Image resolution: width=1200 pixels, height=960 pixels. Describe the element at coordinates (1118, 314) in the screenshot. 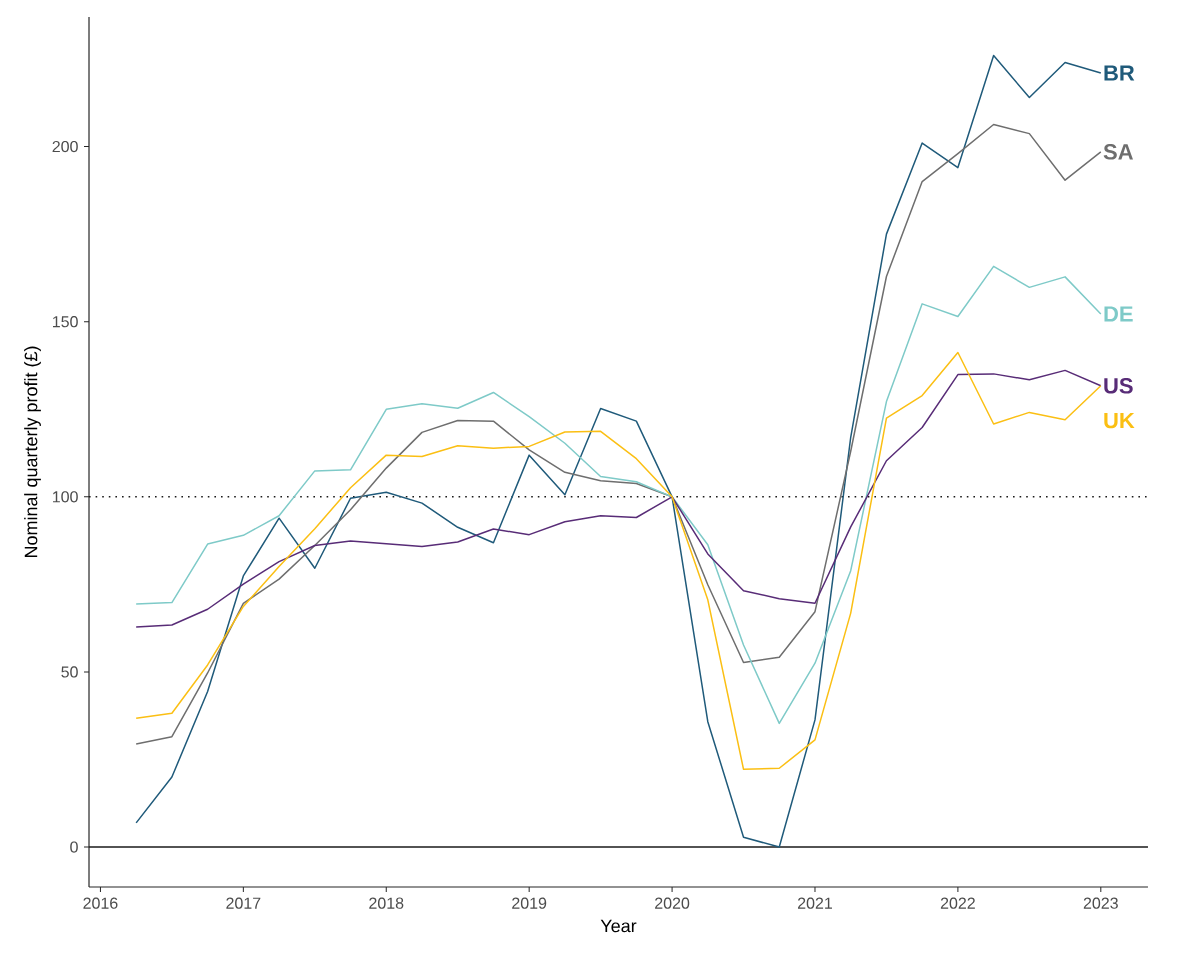

I see `series-label: DE` at that location.